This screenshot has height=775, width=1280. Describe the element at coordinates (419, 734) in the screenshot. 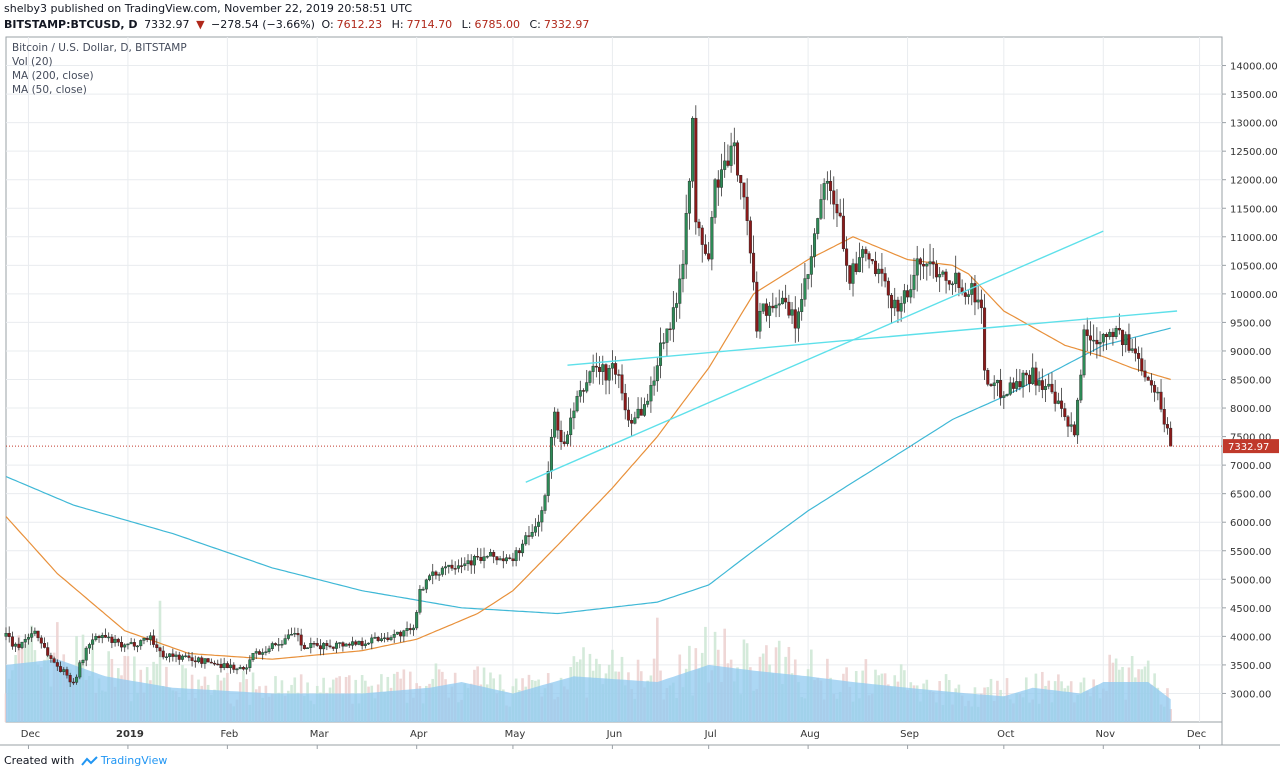

I see `x-tick-label: Apr` at that location.